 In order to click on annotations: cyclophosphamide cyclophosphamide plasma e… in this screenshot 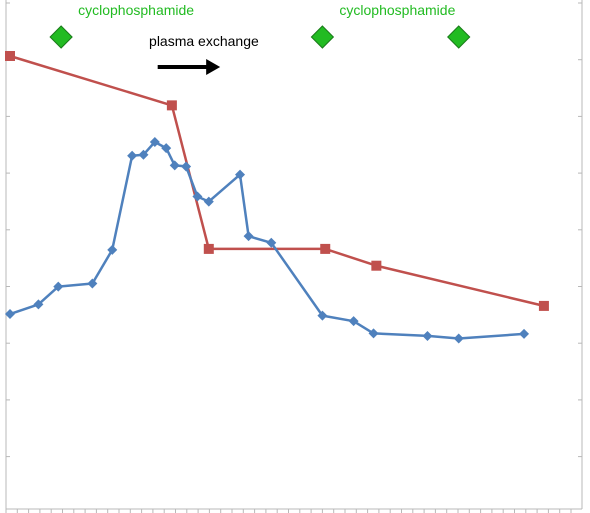, I will do `click(260, 38)`.